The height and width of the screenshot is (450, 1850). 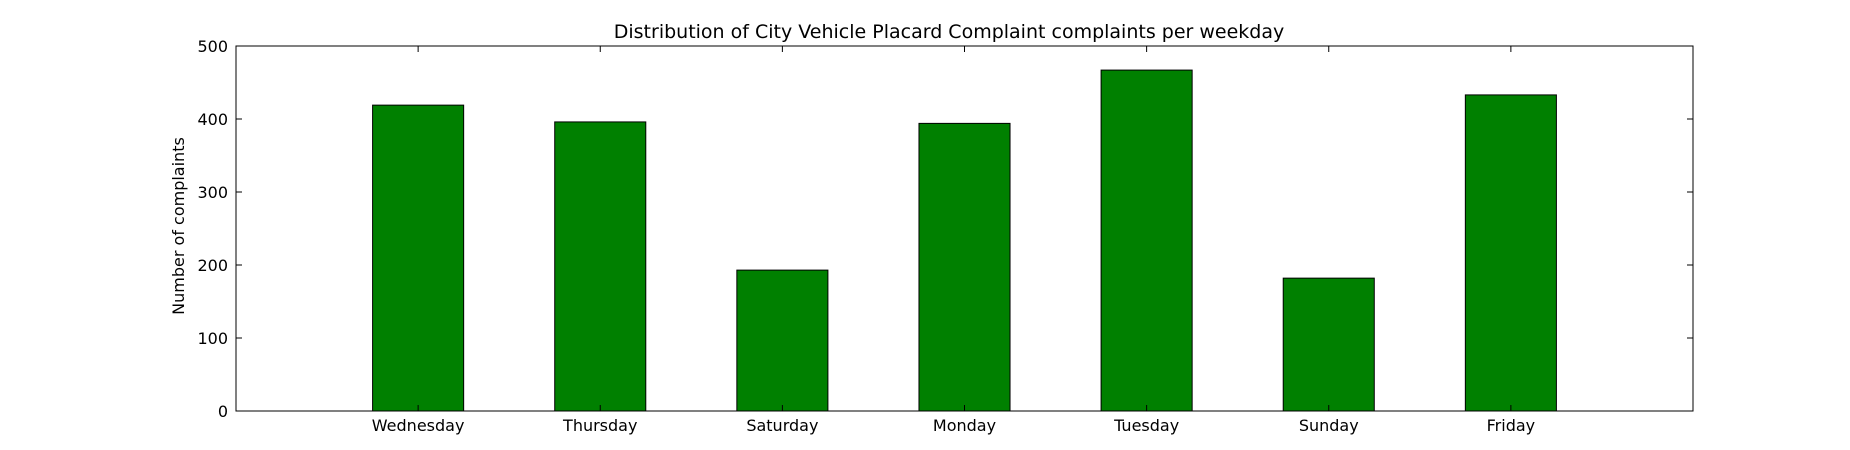 I want to click on bar-saturday, so click(x=782, y=340).